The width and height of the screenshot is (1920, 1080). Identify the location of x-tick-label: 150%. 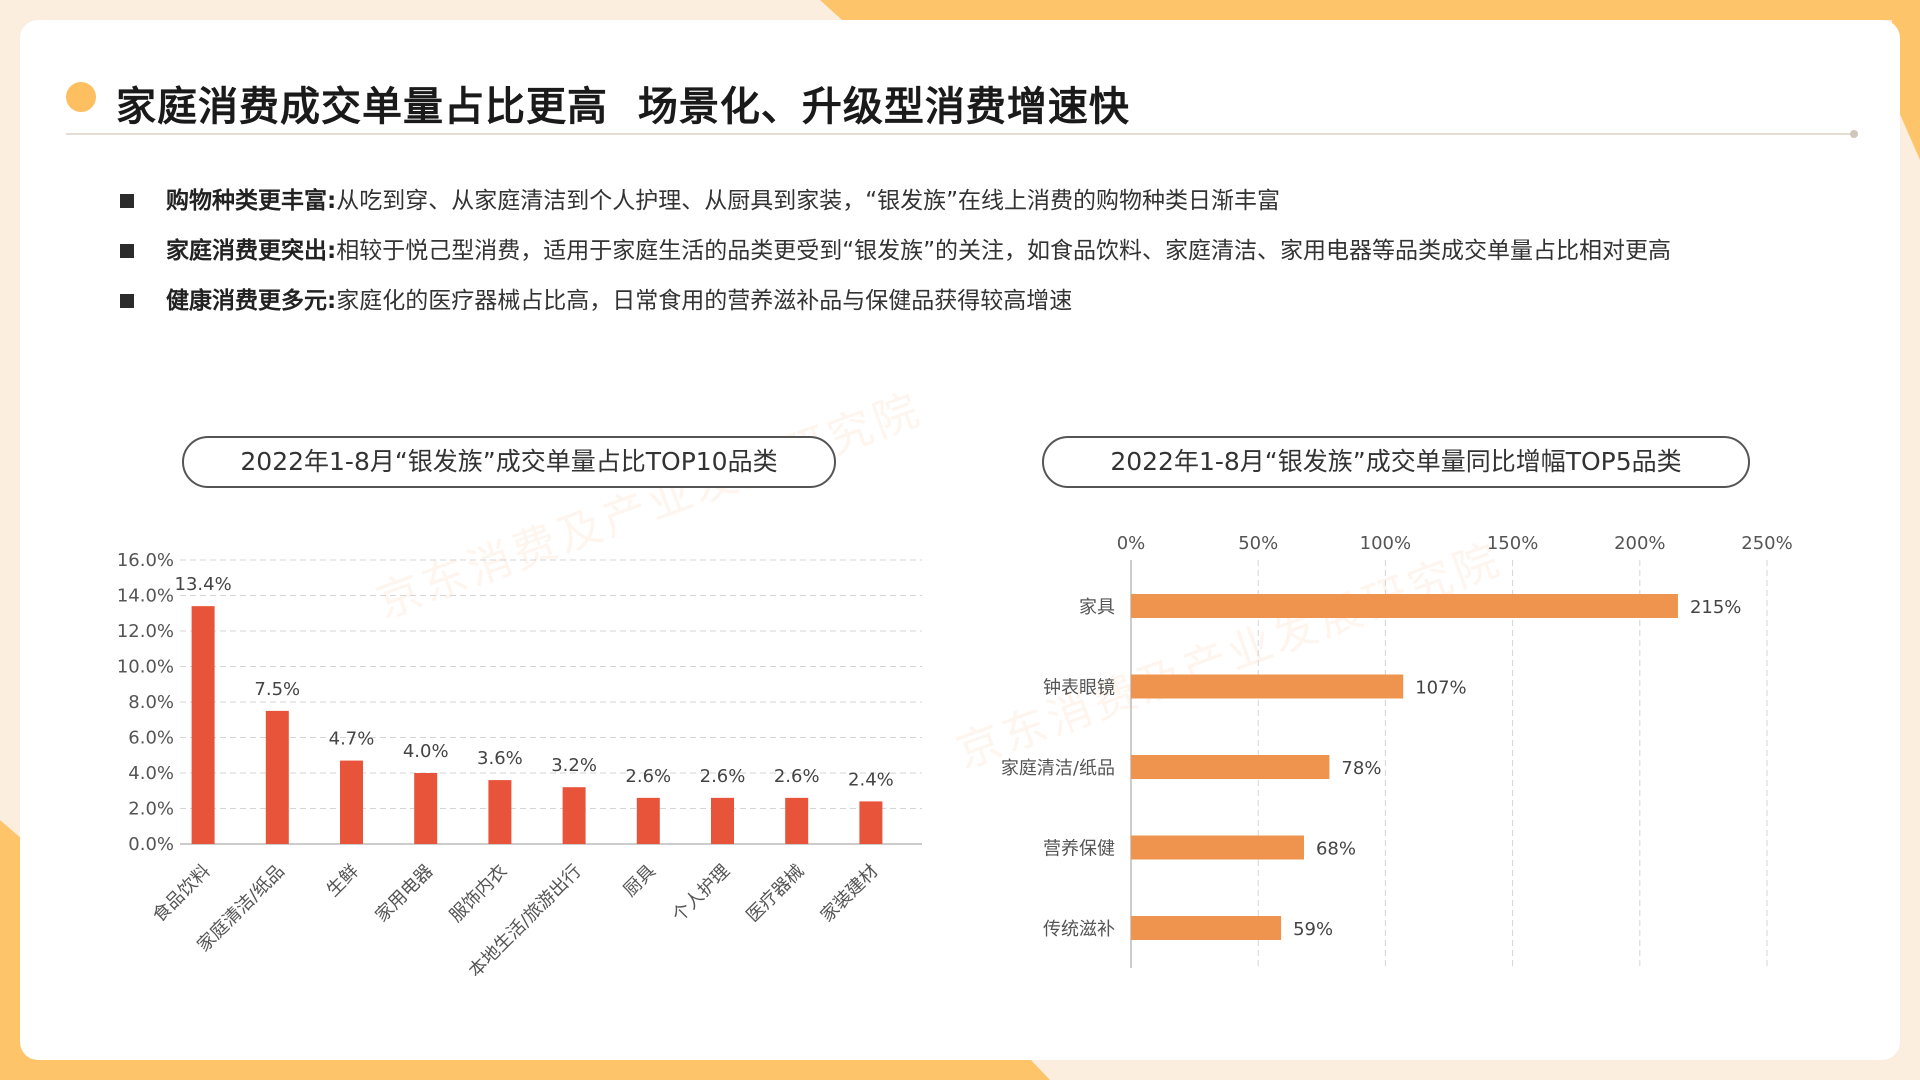
(1512, 543).